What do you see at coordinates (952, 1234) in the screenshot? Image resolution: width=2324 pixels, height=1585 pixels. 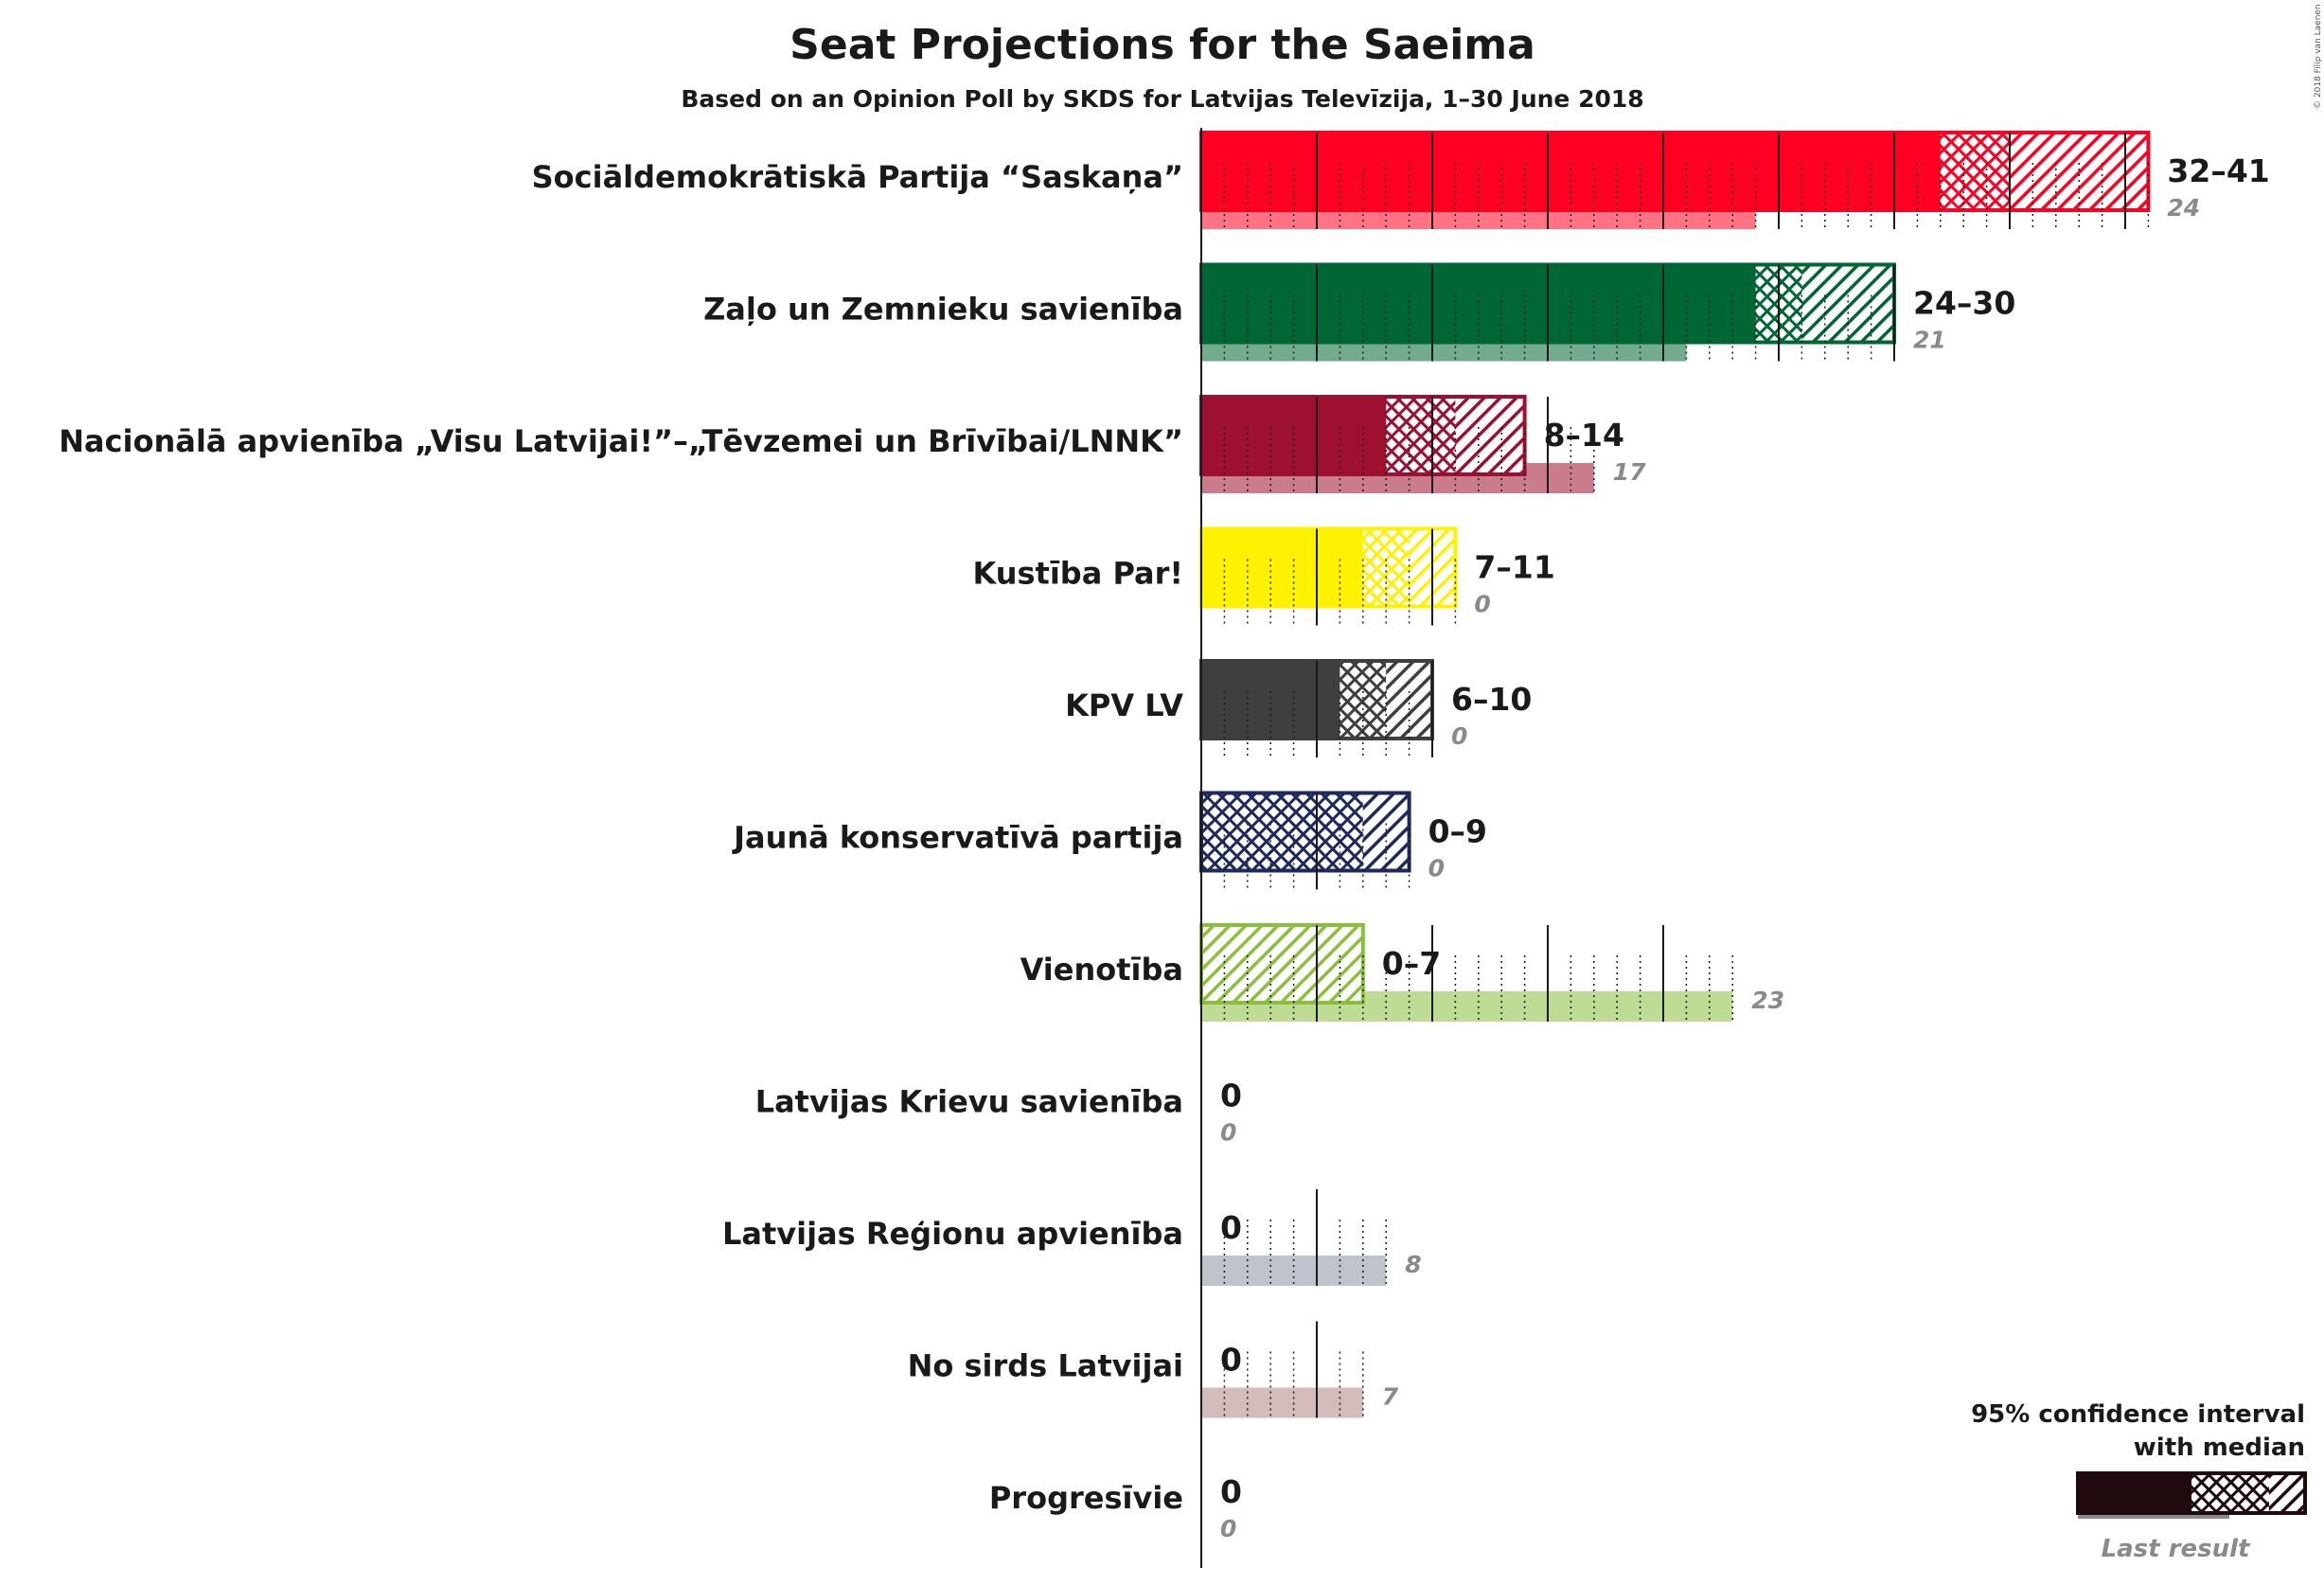 I see `party-name: Latvijas Reģionu apvienība` at bounding box center [952, 1234].